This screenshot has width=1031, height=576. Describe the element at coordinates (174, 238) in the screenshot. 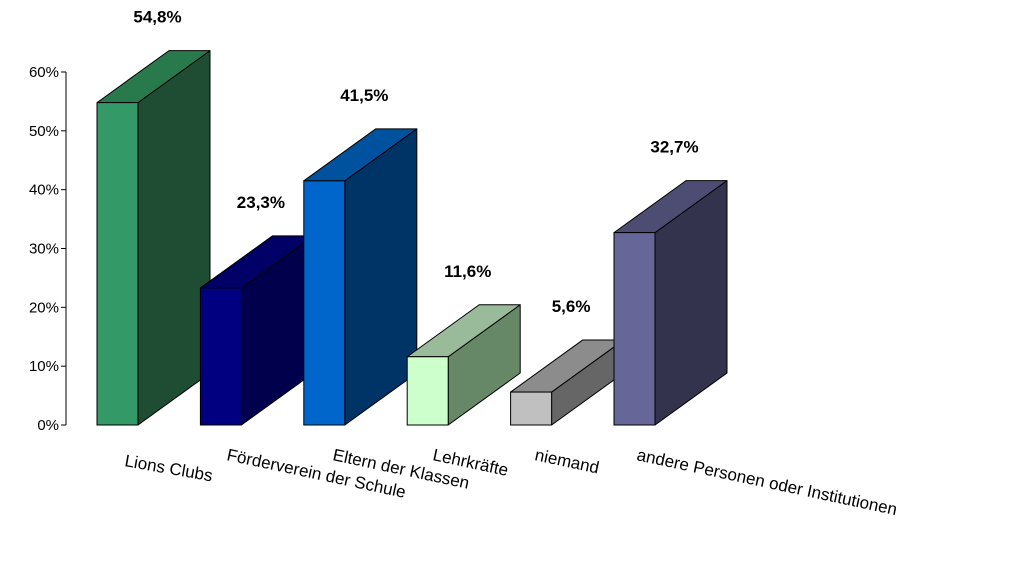

I see `bar-side` at that location.